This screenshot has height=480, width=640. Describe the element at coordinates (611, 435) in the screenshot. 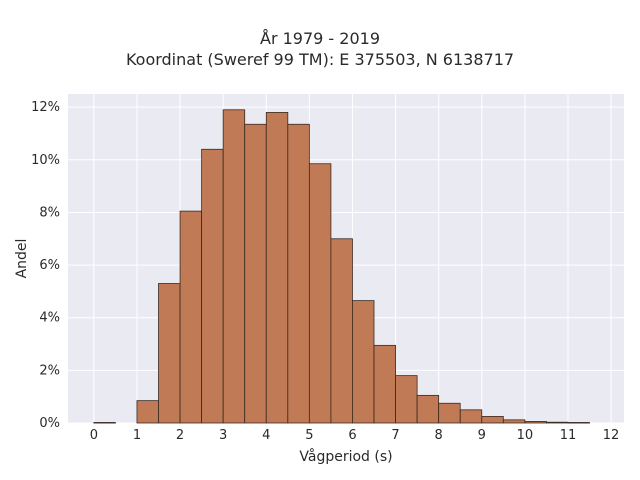

I see `x-tick-label: 12` at that location.